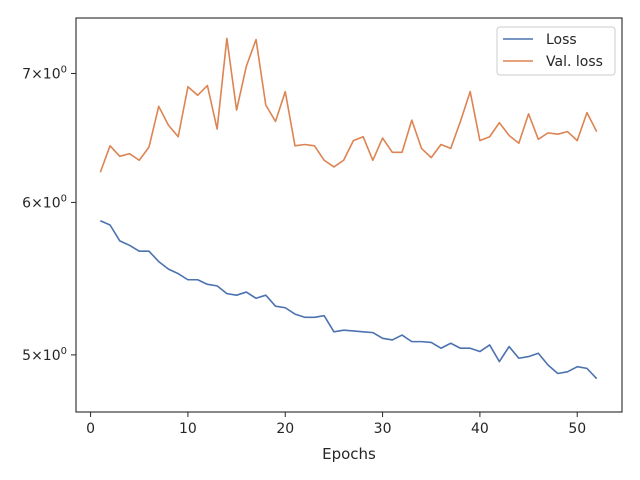 Image resolution: width=640 pixels, height=480 pixels. I want to click on y-tick-label: 5×100, so click(44, 355).